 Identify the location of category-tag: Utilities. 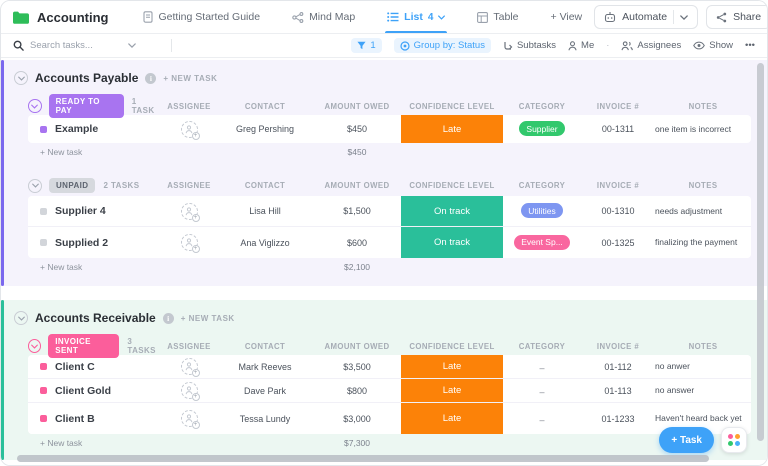
(542, 211).